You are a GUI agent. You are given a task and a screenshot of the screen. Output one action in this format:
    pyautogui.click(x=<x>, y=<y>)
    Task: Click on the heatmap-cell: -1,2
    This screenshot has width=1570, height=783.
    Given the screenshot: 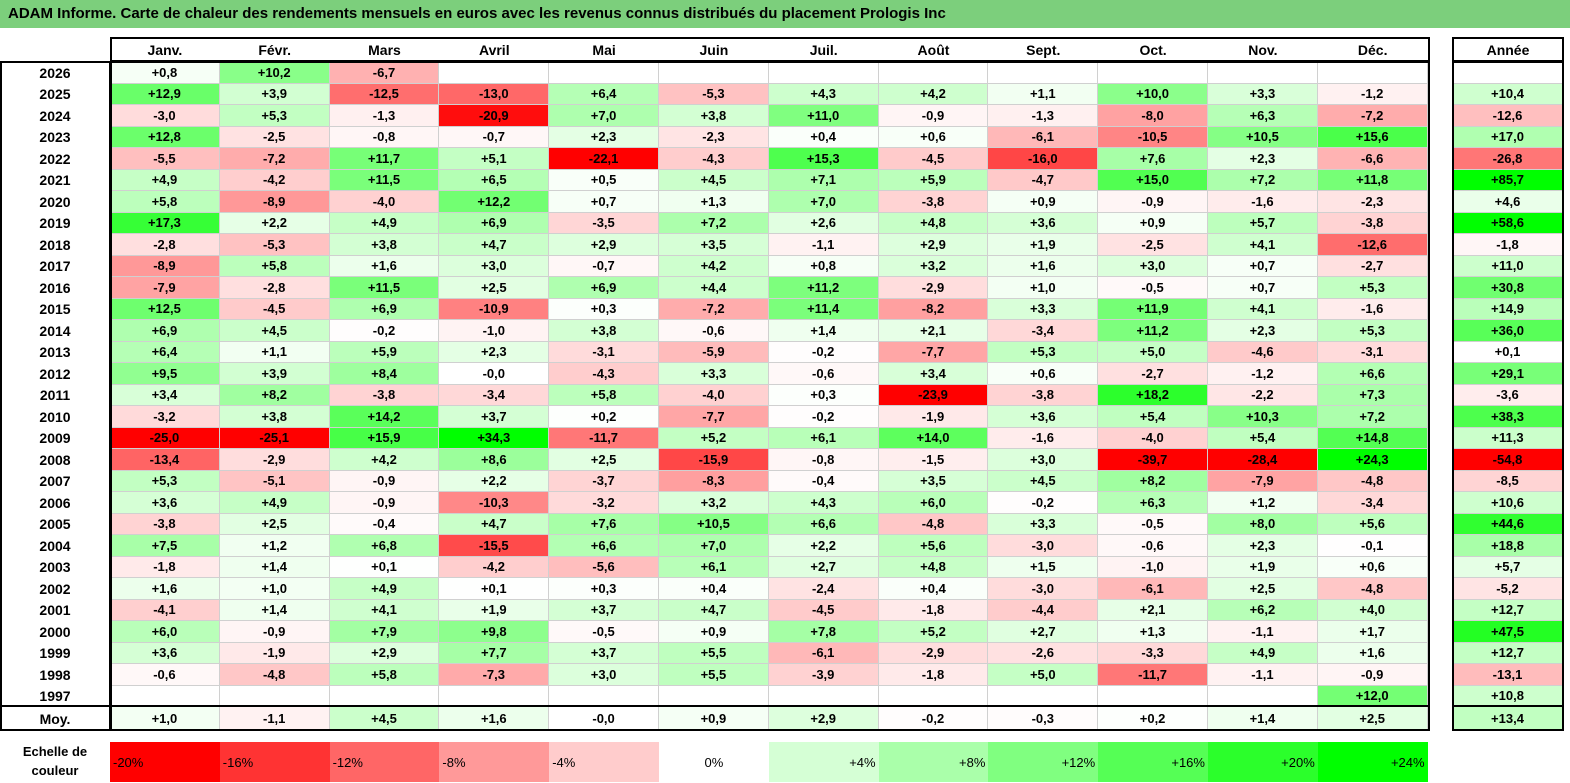 What is the action you would take?
    pyautogui.click(x=1263, y=374)
    